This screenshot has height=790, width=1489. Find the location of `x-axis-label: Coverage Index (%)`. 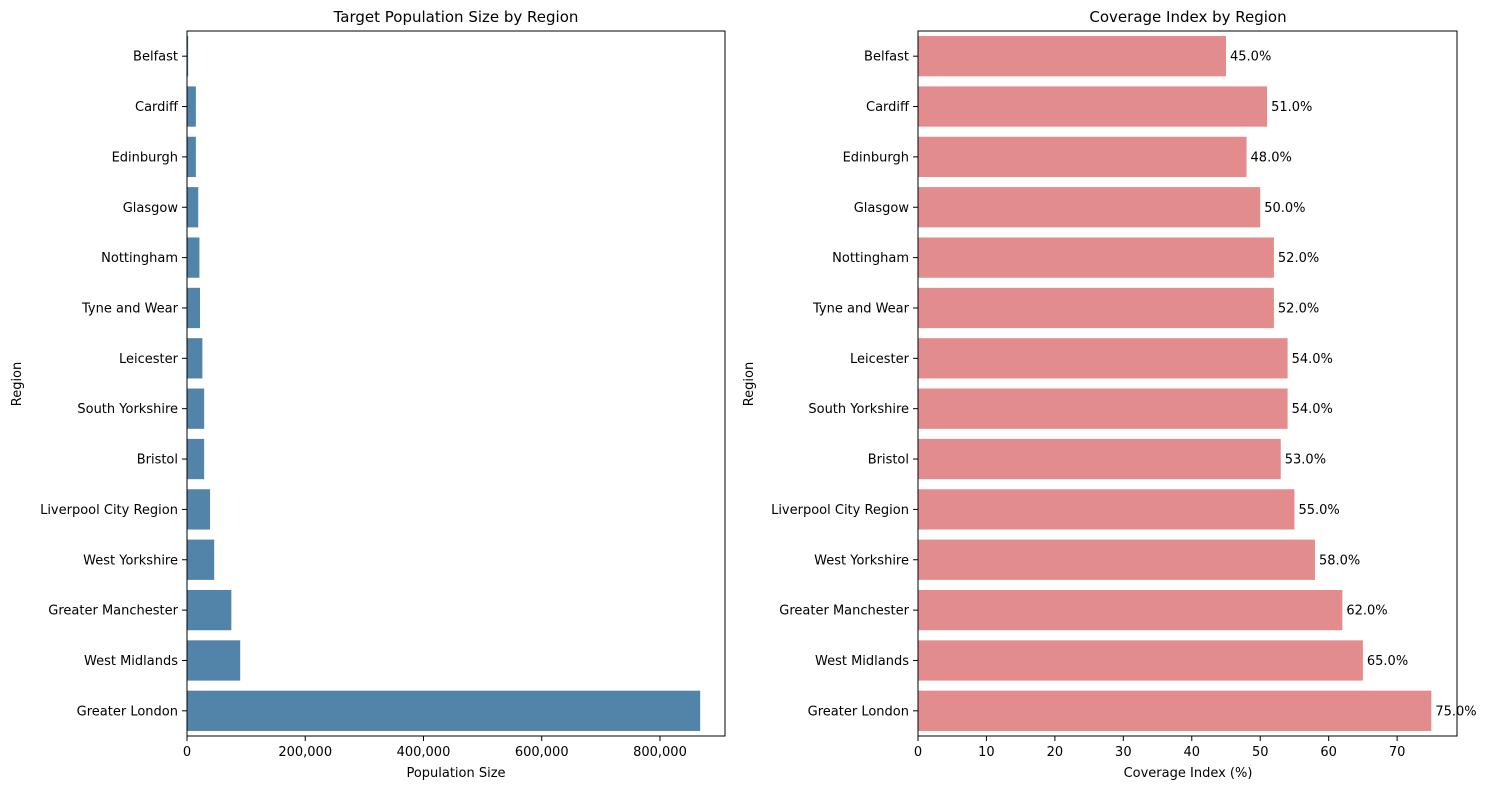

x-axis-label: Coverage Index (%) is located at coordinates (1188, 773).